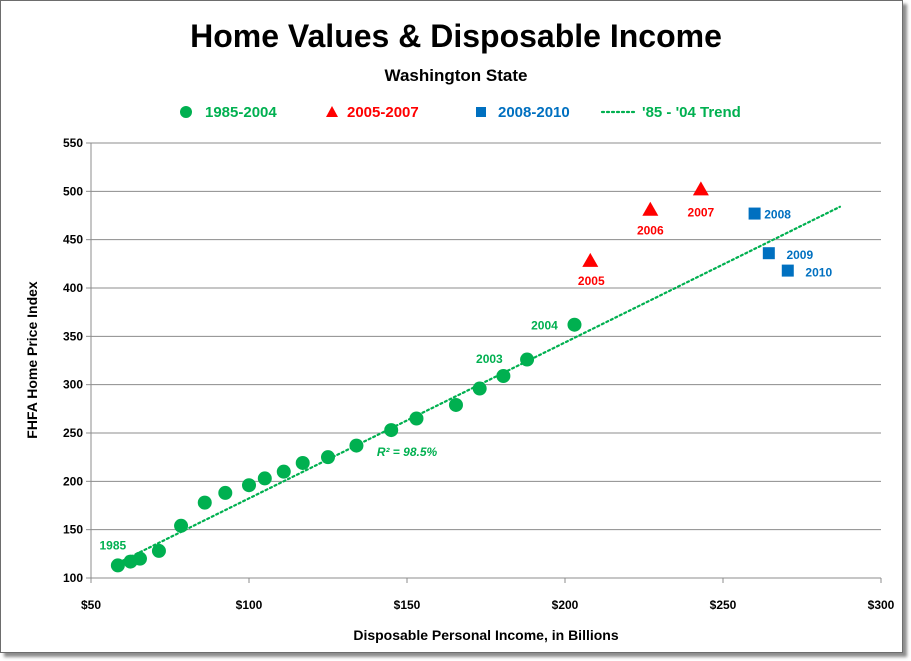 This screenshot has height=661, width=911. I want to click on chart-subtitle: Washington State, so click(456, 75).